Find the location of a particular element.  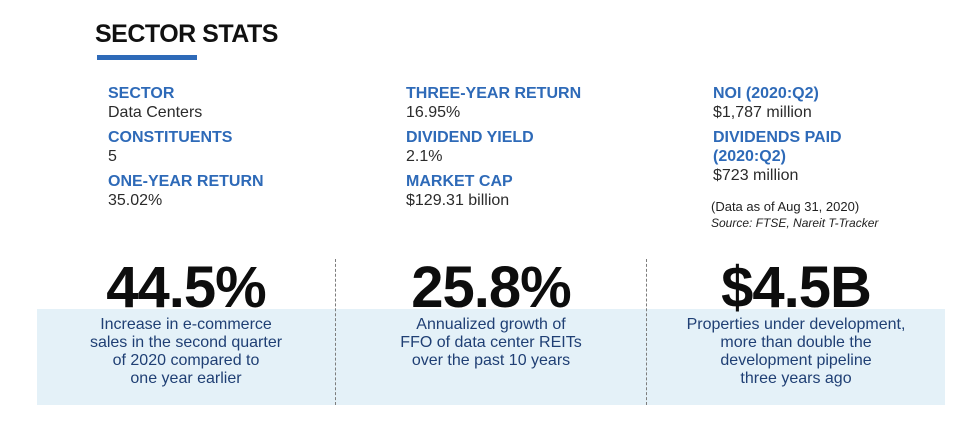

description-line: over the past 10 years is located at coordinates (491, 360).